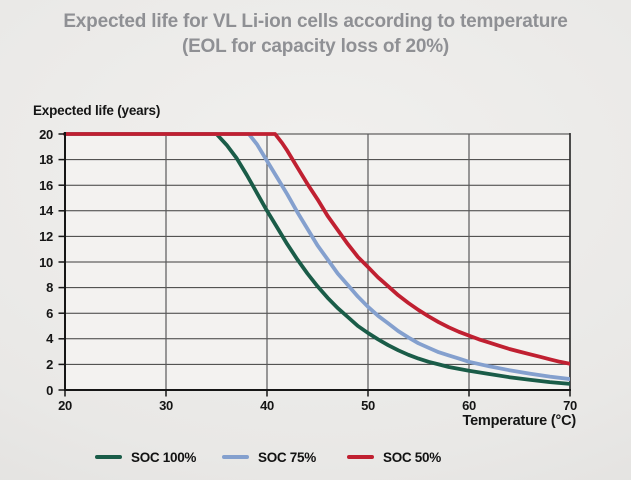 This screenshot has width=631, height=480. I want to click on y-tick-label: 20, so click(46, 134).